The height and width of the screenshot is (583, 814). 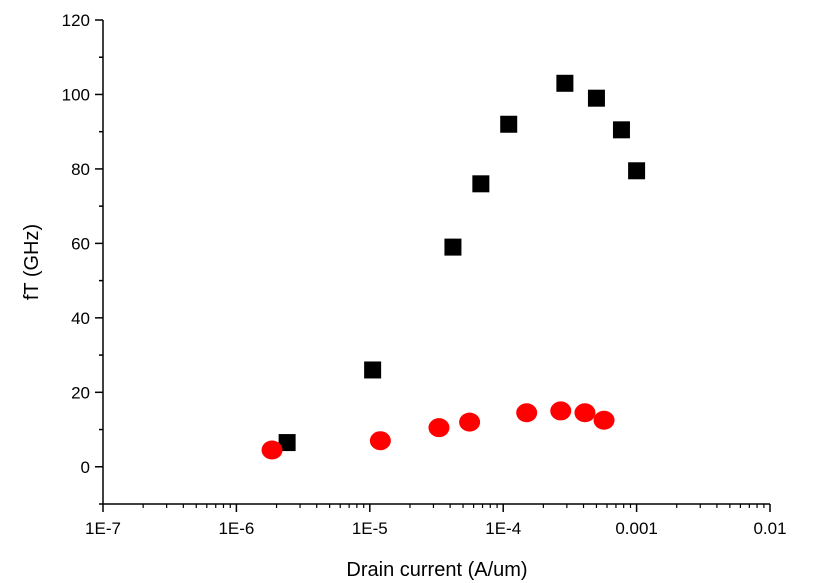 I want to click on y-tick-label: 40, so click(x=80, y=318).